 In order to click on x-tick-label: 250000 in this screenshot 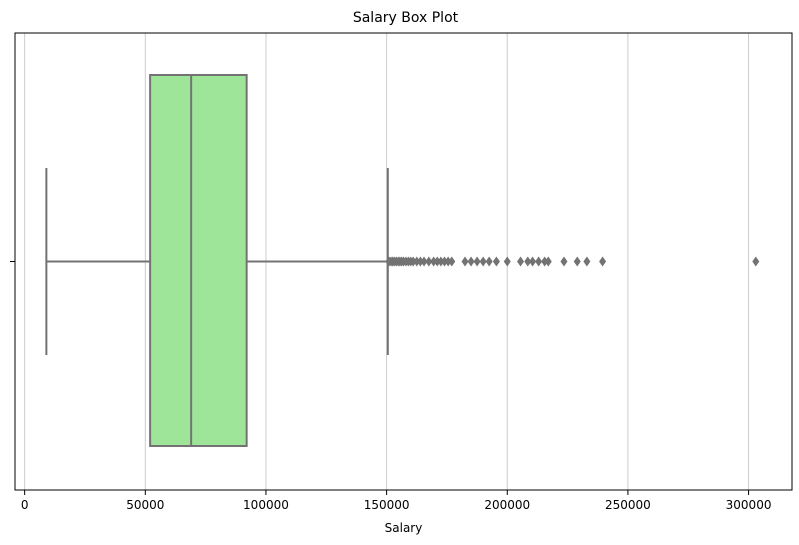, I will do `click(628, 505)`.